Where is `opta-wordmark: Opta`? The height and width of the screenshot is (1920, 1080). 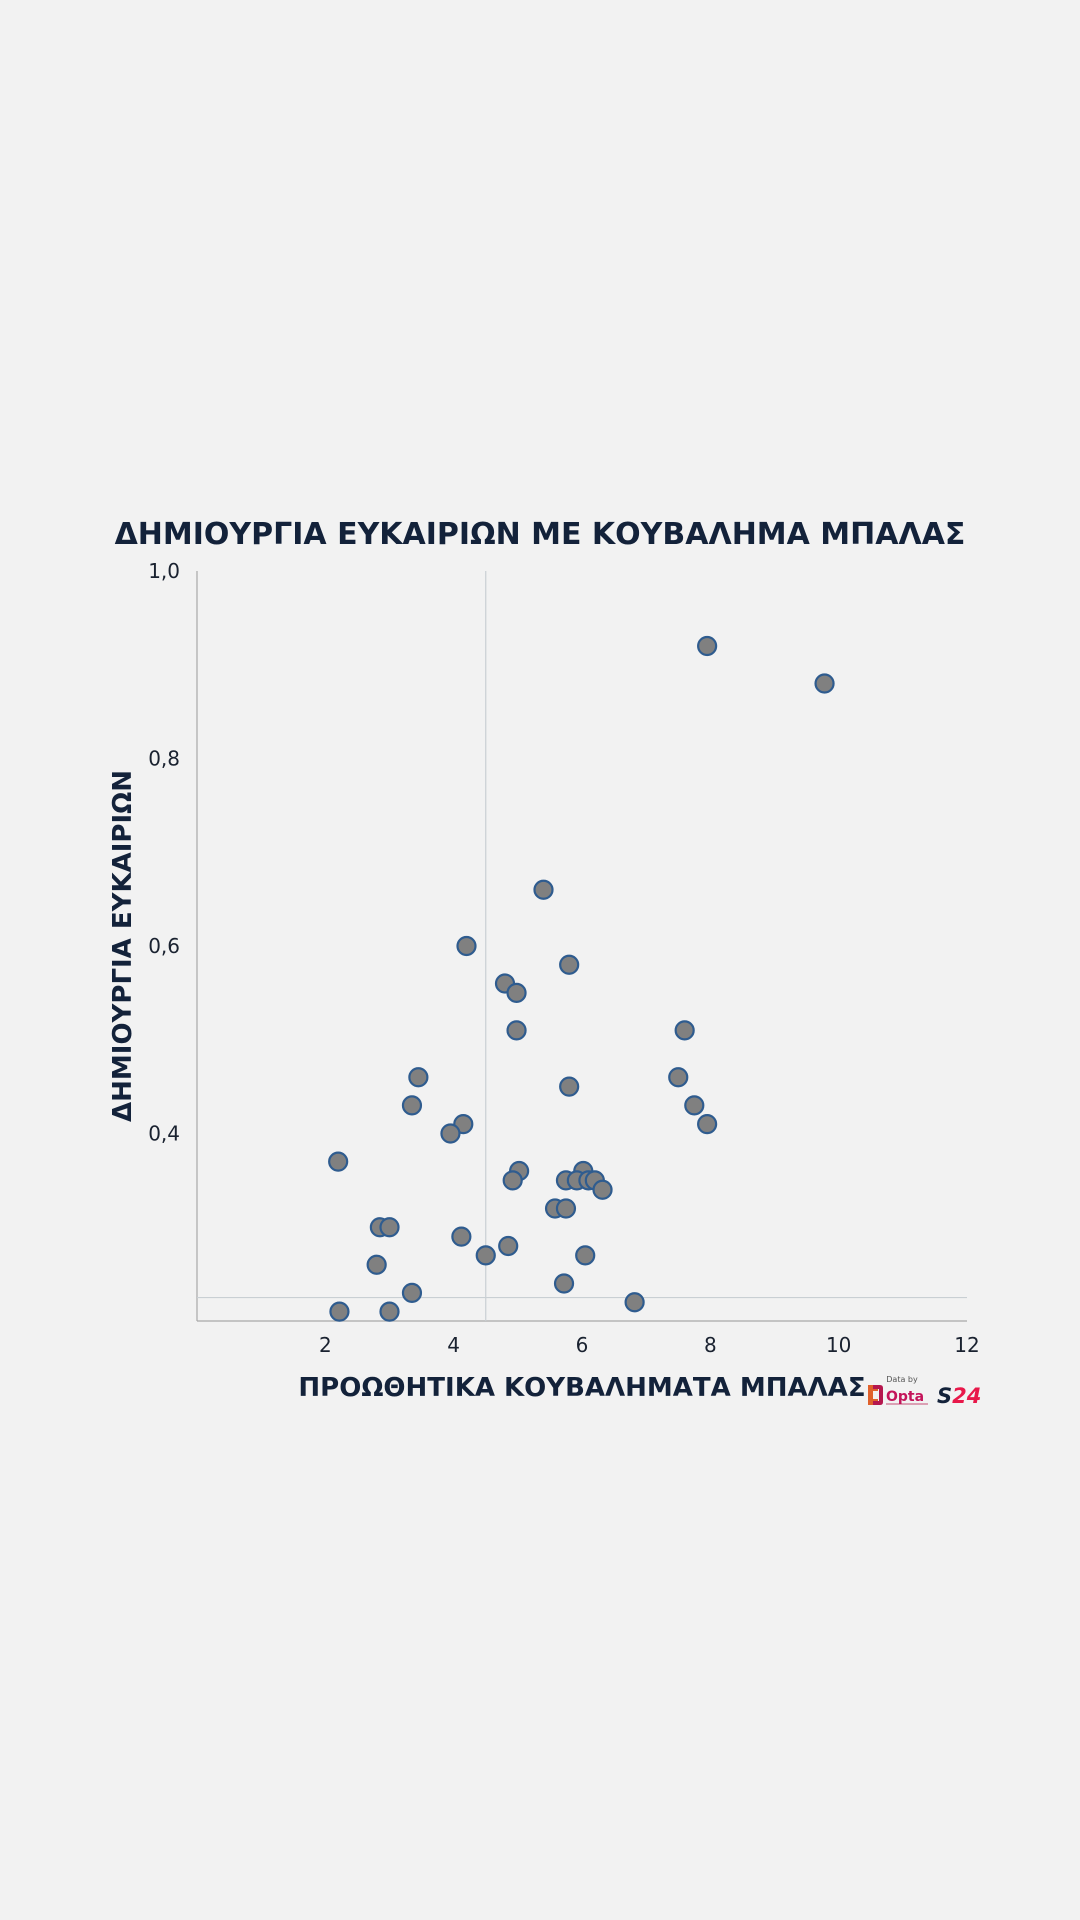 opta-wordmark: Opta is located at coordinates (905, 1397).